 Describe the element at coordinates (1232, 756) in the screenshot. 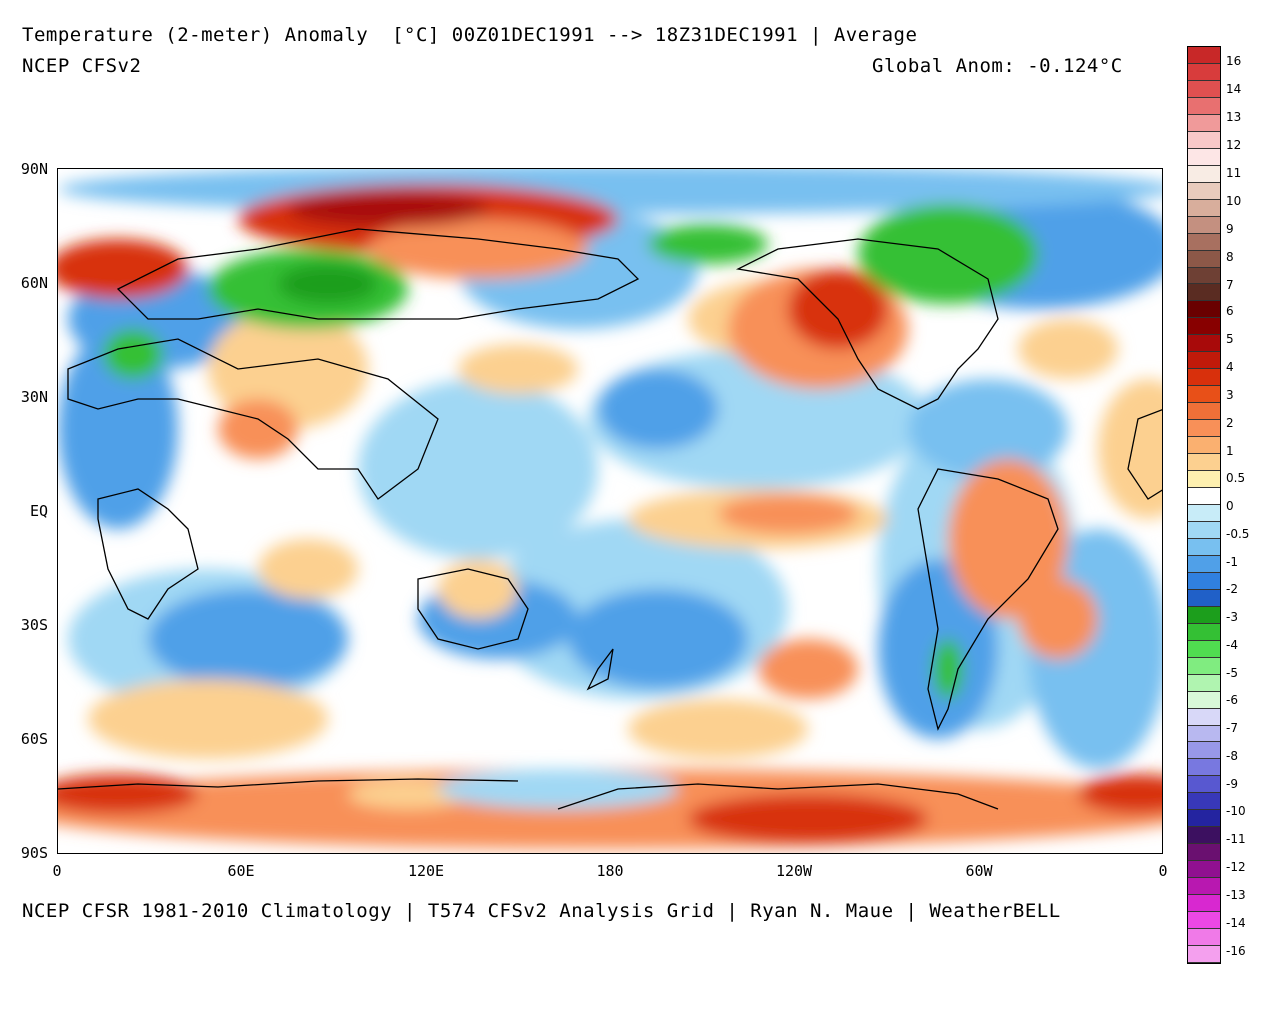

I see `color-scale-label: -8` at that location.